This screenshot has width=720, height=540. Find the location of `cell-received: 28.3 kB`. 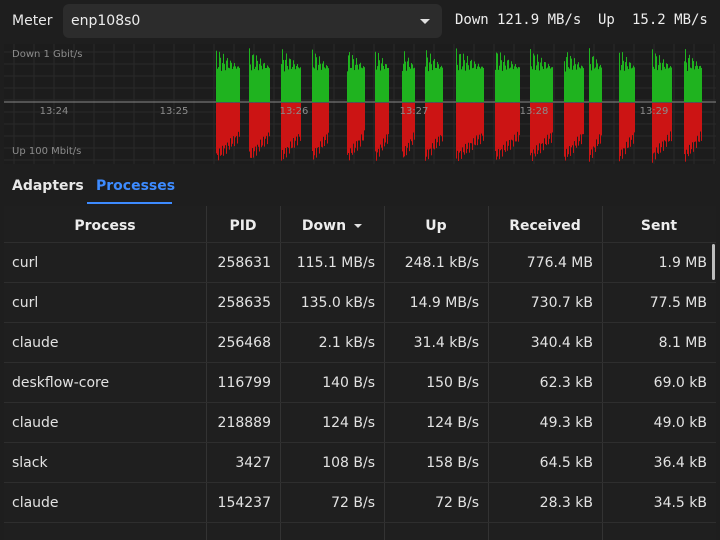

cell-received: 28.3 kB is located at coordinates (566, 503).